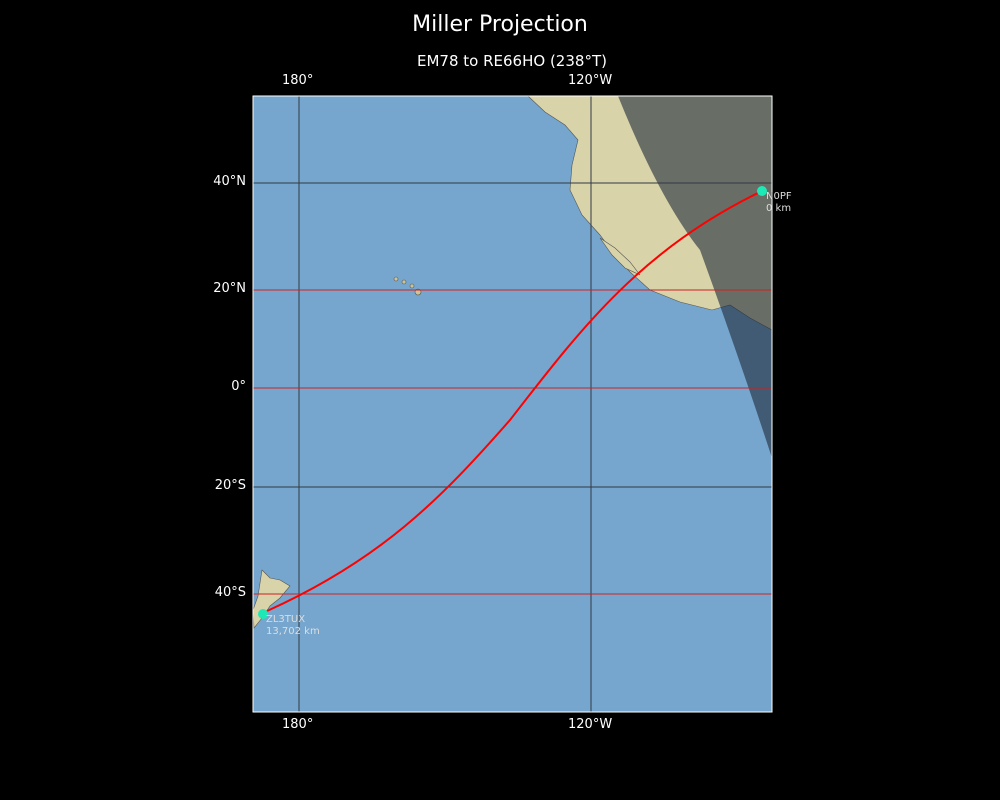  Describe the element at coordinates (293, 631) in the screenshot. I see `station-distance-zl3tux: 13,702 km` at that location.